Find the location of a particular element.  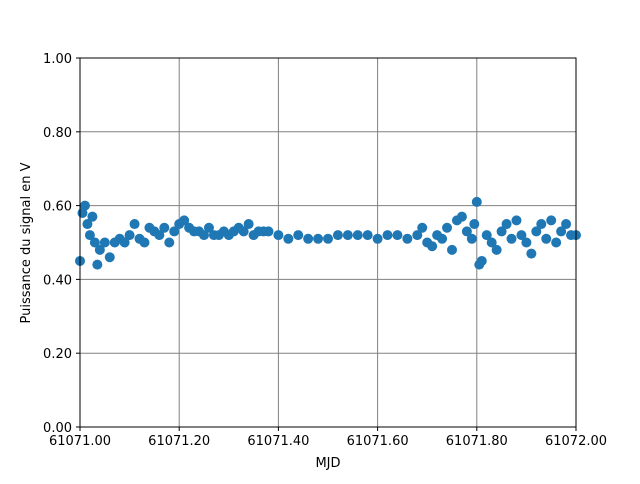

x-tick-label: 61071.00 is located at coordinates (80, 441).